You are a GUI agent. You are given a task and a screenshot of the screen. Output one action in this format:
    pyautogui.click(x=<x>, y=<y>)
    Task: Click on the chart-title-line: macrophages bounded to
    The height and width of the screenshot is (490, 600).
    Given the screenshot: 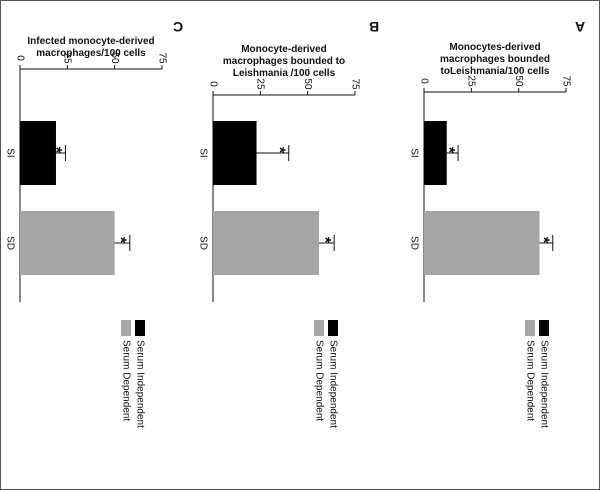 What is the action you would take?
    pyautogui.click(x=284, y=61)
    